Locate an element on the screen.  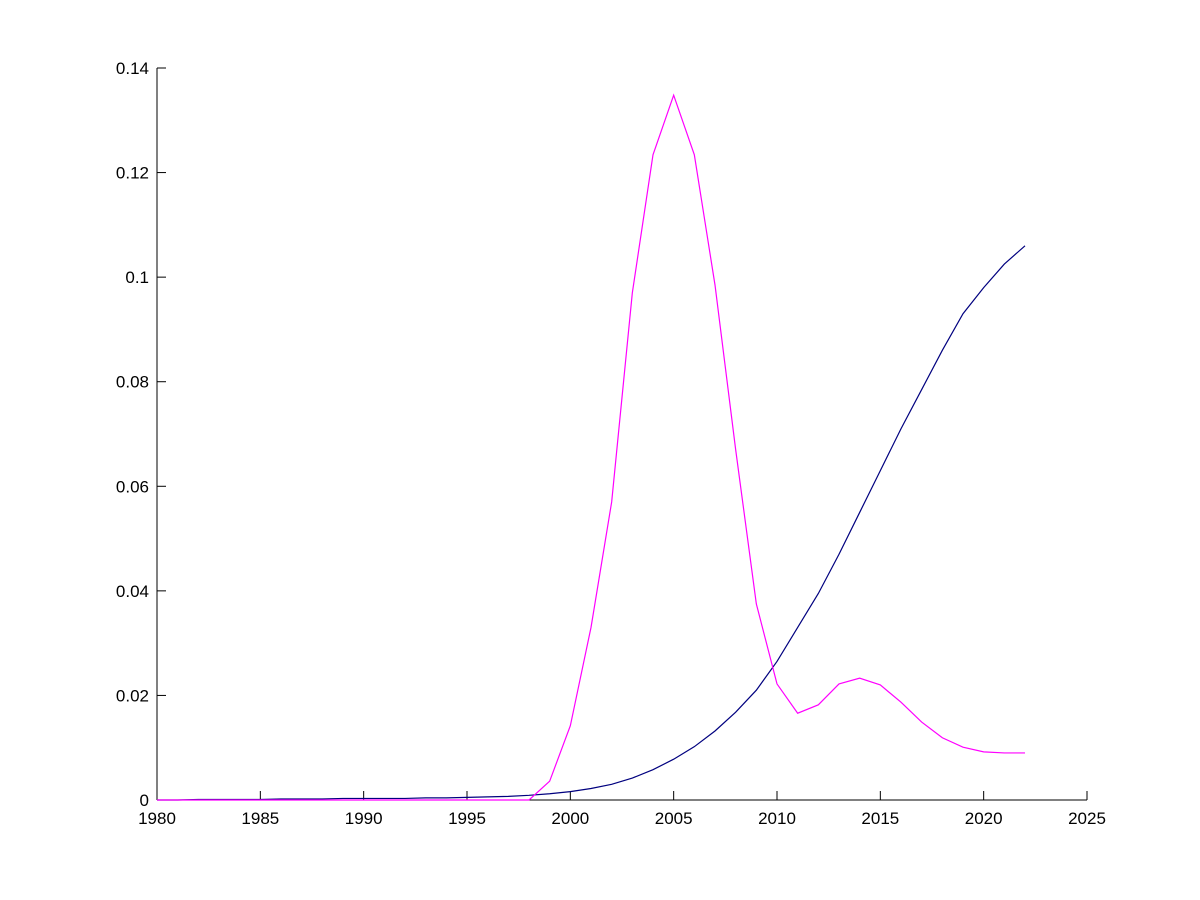
x-tick-label: 2025 is located at coordinates (1087, 818).